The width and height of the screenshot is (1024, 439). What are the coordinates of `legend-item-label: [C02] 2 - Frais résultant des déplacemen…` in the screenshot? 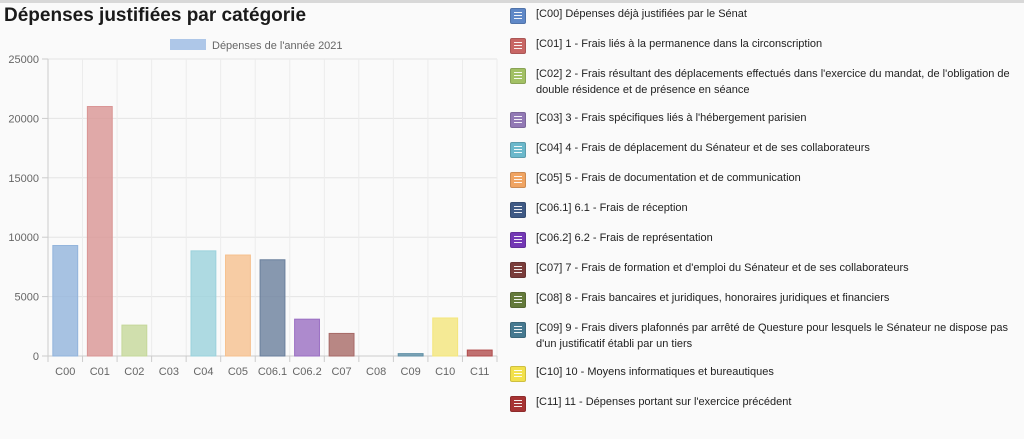 It's located at (773, 82).